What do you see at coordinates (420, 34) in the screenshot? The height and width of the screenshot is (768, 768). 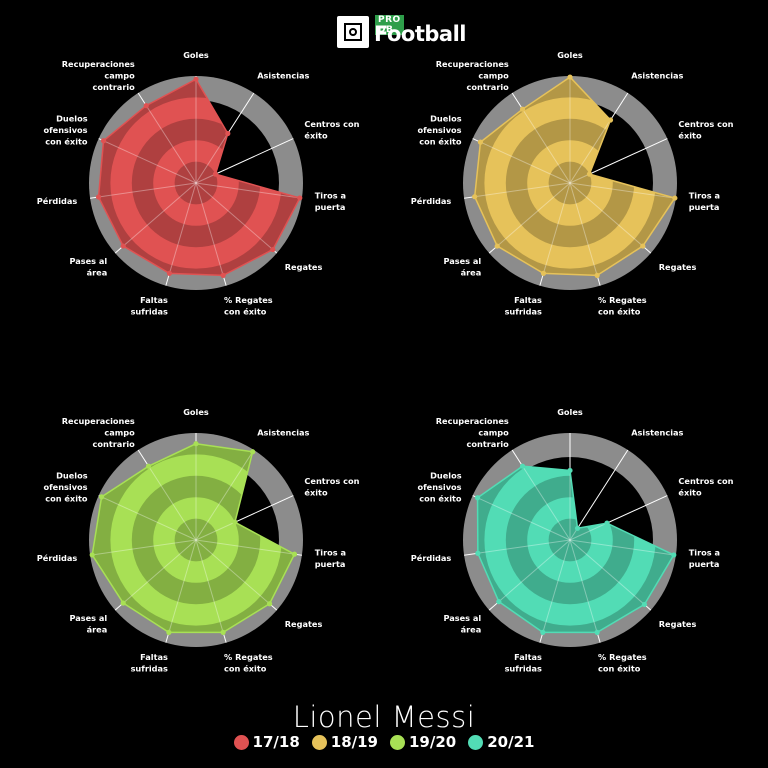 I see `logo-wordmark: Football` at bounding box center [420, 34].